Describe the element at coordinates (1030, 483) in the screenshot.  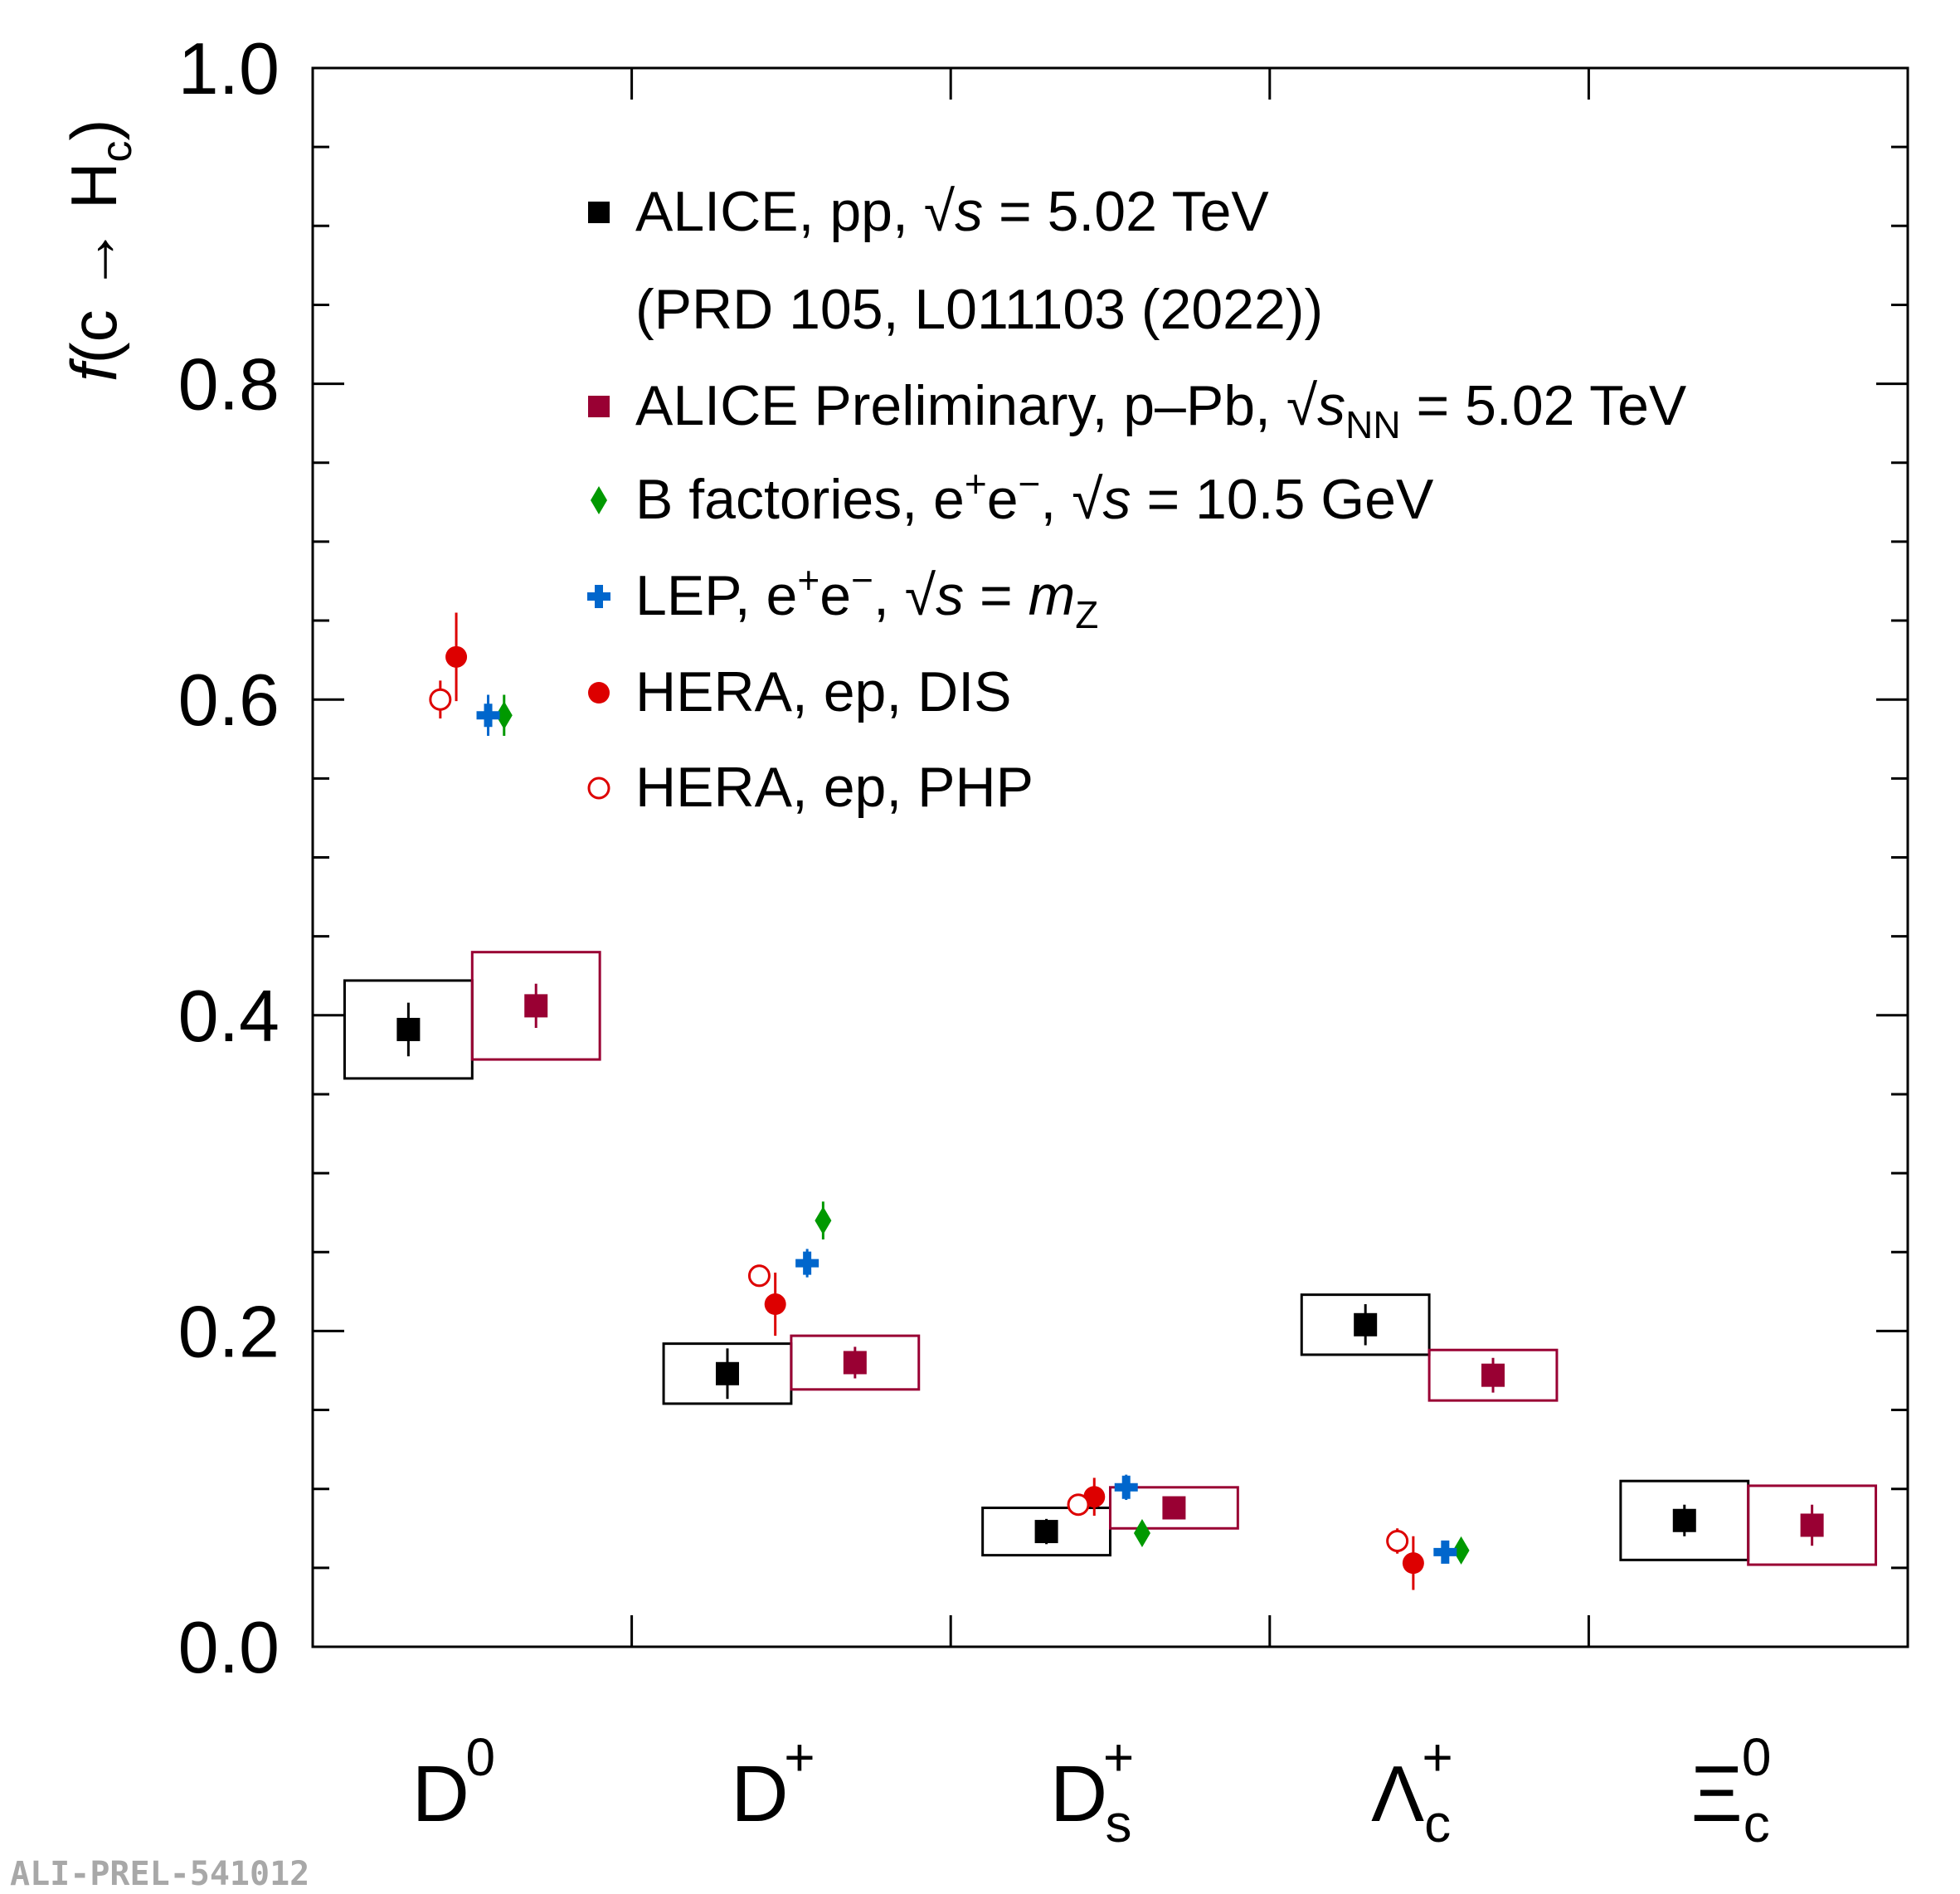
I see `legend-sup: −` at that location.